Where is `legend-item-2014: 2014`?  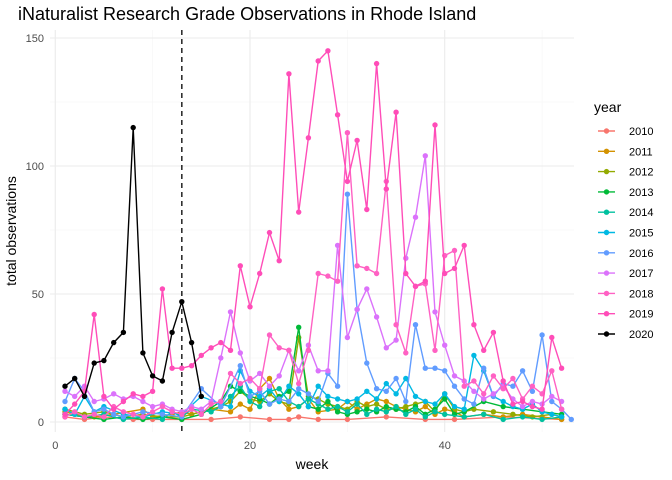
legend-item-2014: 2014 is located at coordinates (625, 213).